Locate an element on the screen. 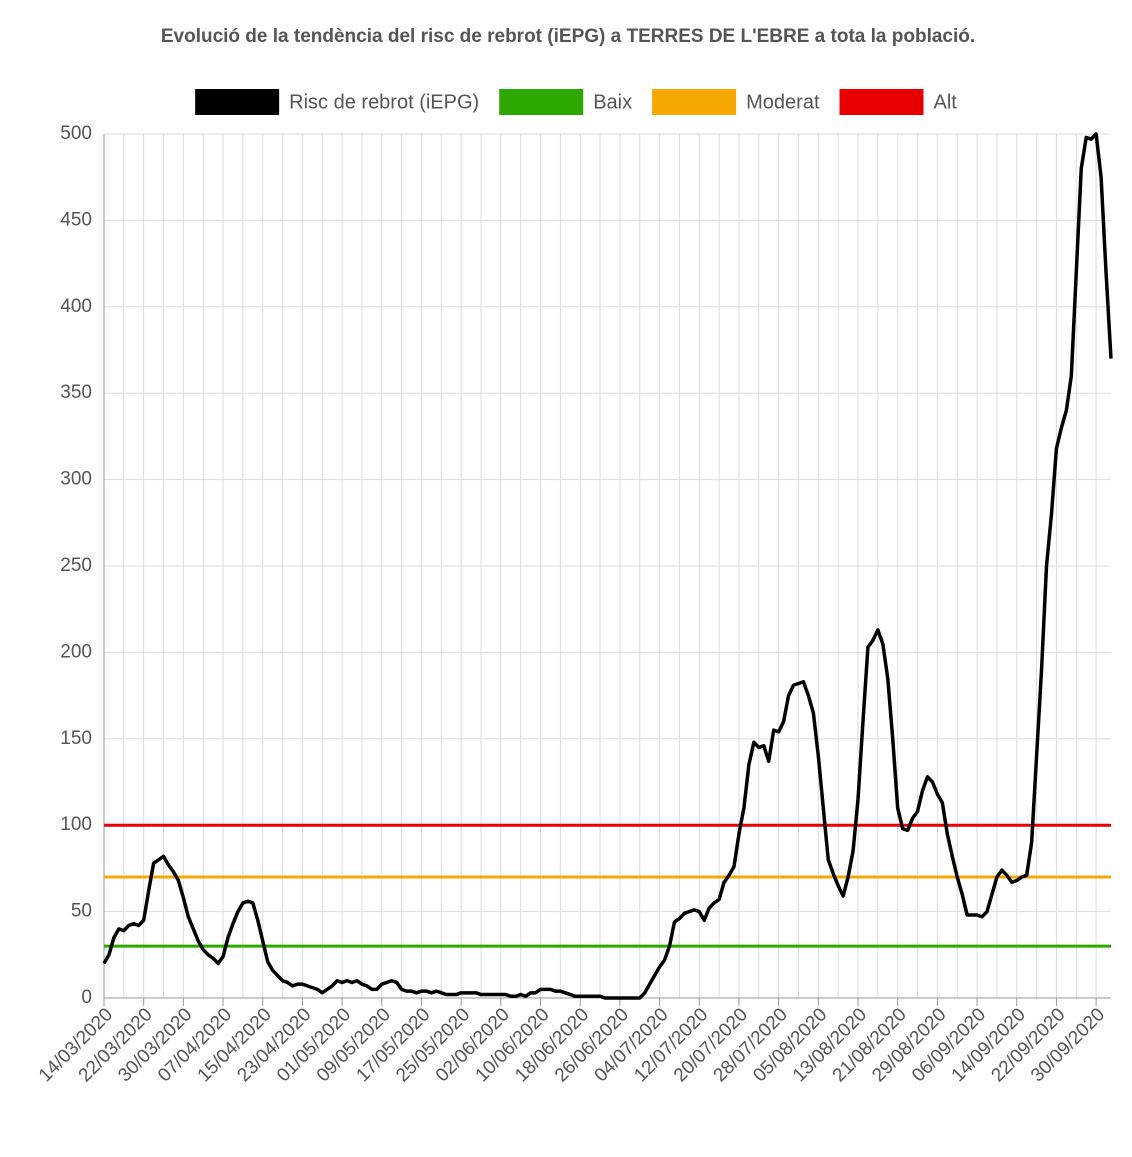 The height and width of the screenshot is (1157, 1132). legend-label: Alt is located at coordinates (946, 102).